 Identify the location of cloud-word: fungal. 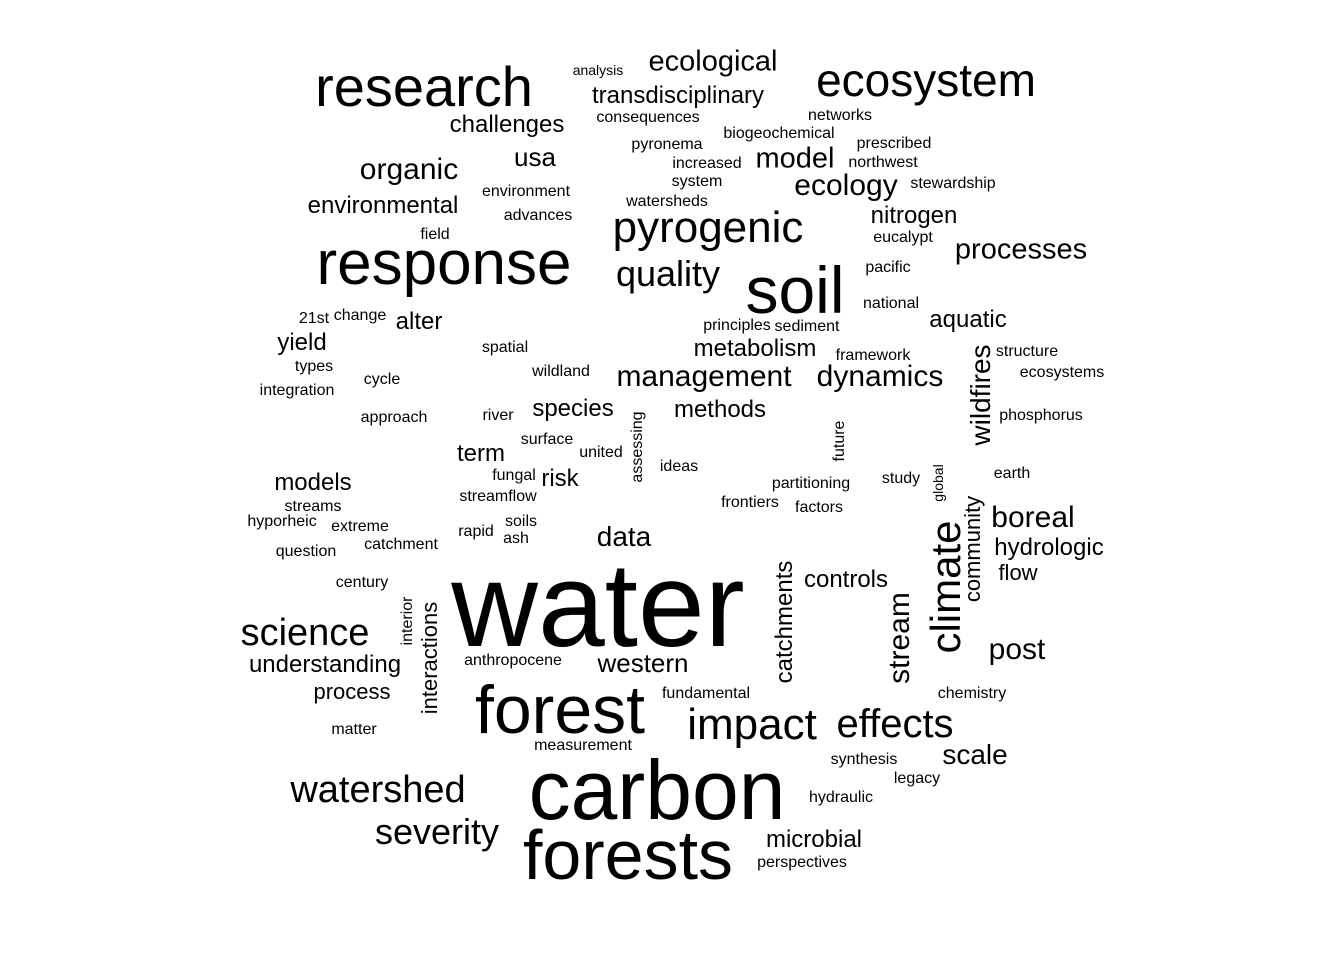
(514, 475).